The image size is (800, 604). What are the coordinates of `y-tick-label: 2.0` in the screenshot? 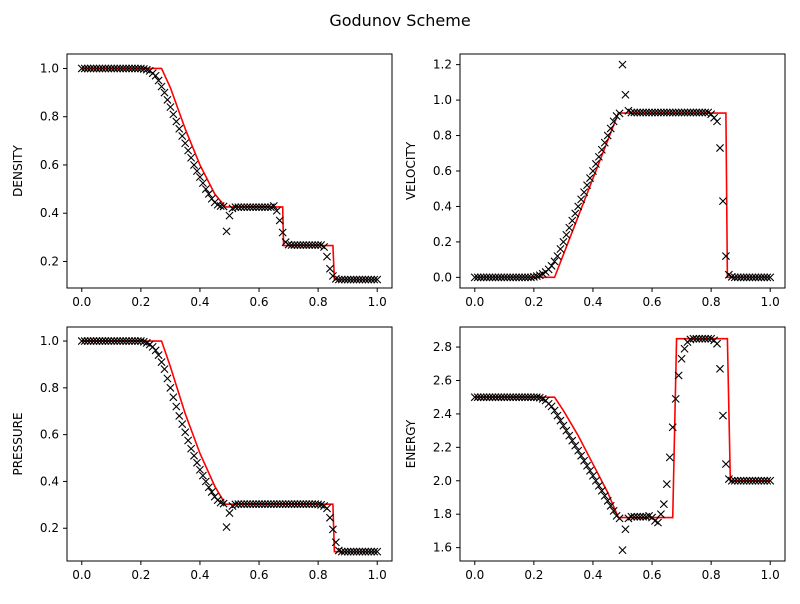 It's located at (442, 481).